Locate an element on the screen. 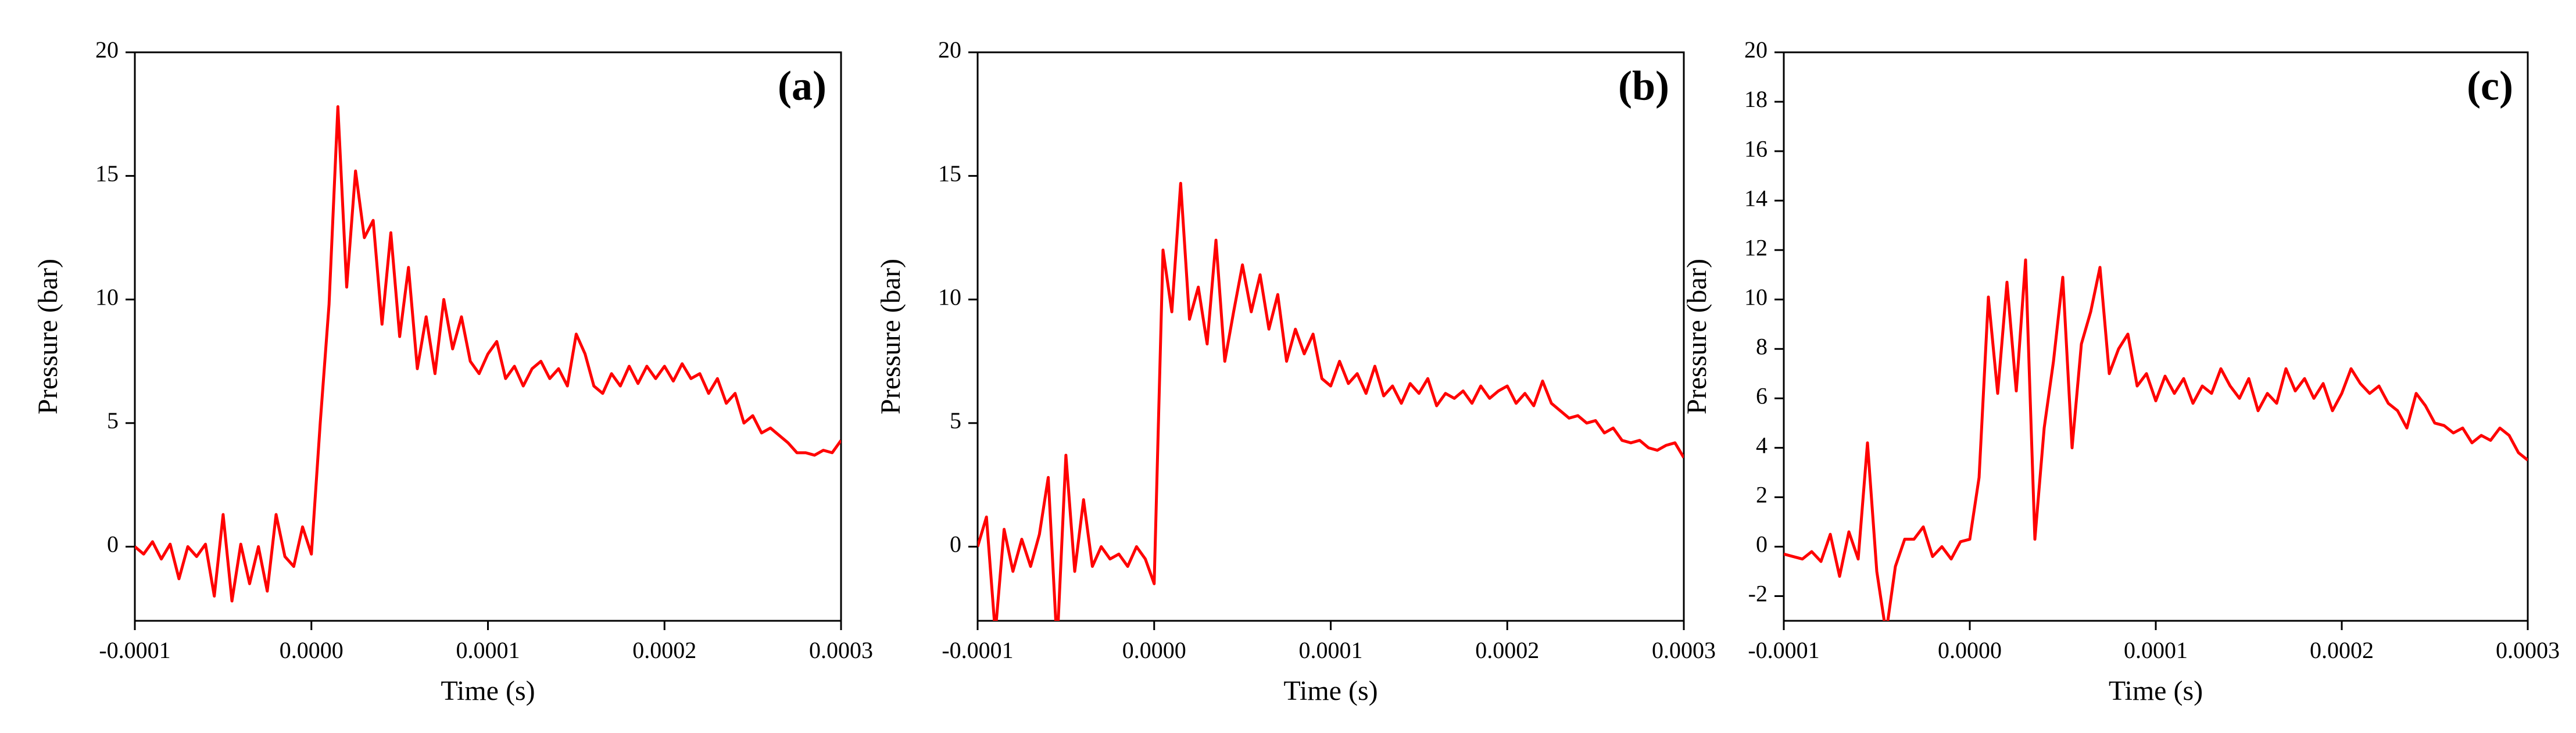 This screenshot has width=2576, height=733. panel-label: (c) is located at coordinates (2490, 86).